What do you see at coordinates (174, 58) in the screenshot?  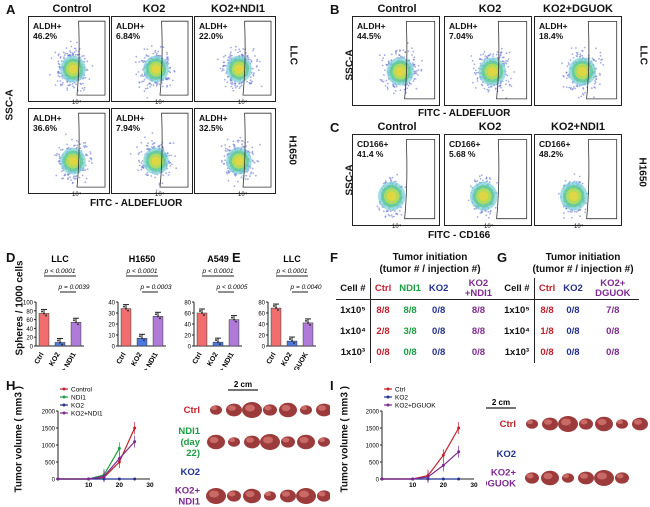 I see `gate` at bounding box center [174, 58].